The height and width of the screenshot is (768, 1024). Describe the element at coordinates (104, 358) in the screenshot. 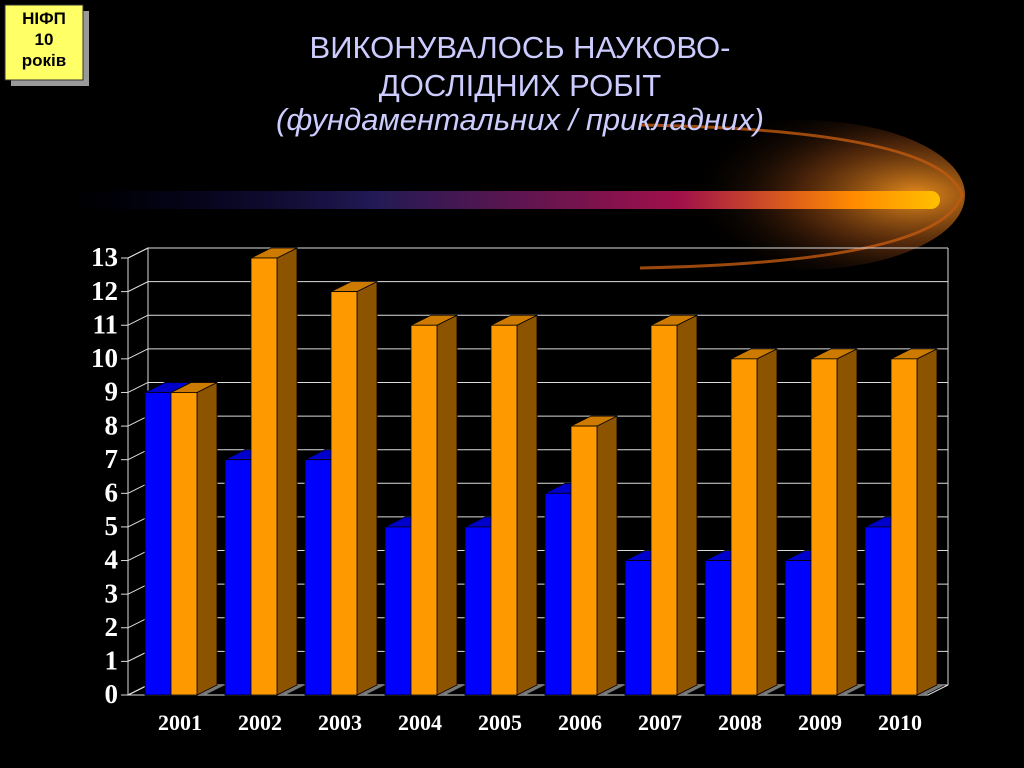

I see `y-tick-label: 10` at that location.